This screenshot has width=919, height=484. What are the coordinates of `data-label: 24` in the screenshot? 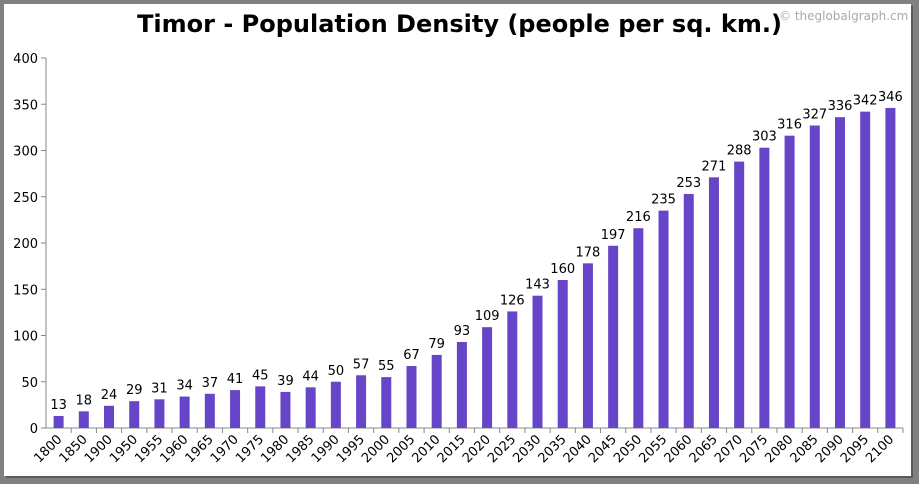 It's located at (109, 395).